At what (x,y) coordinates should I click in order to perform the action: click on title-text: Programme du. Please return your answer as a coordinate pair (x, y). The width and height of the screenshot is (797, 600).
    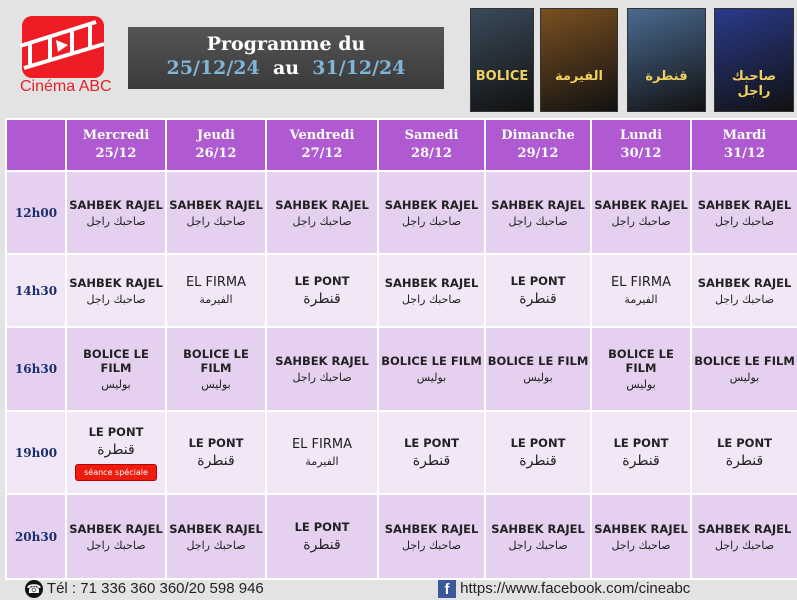
    Looking at the image, I should click on (286, 44).